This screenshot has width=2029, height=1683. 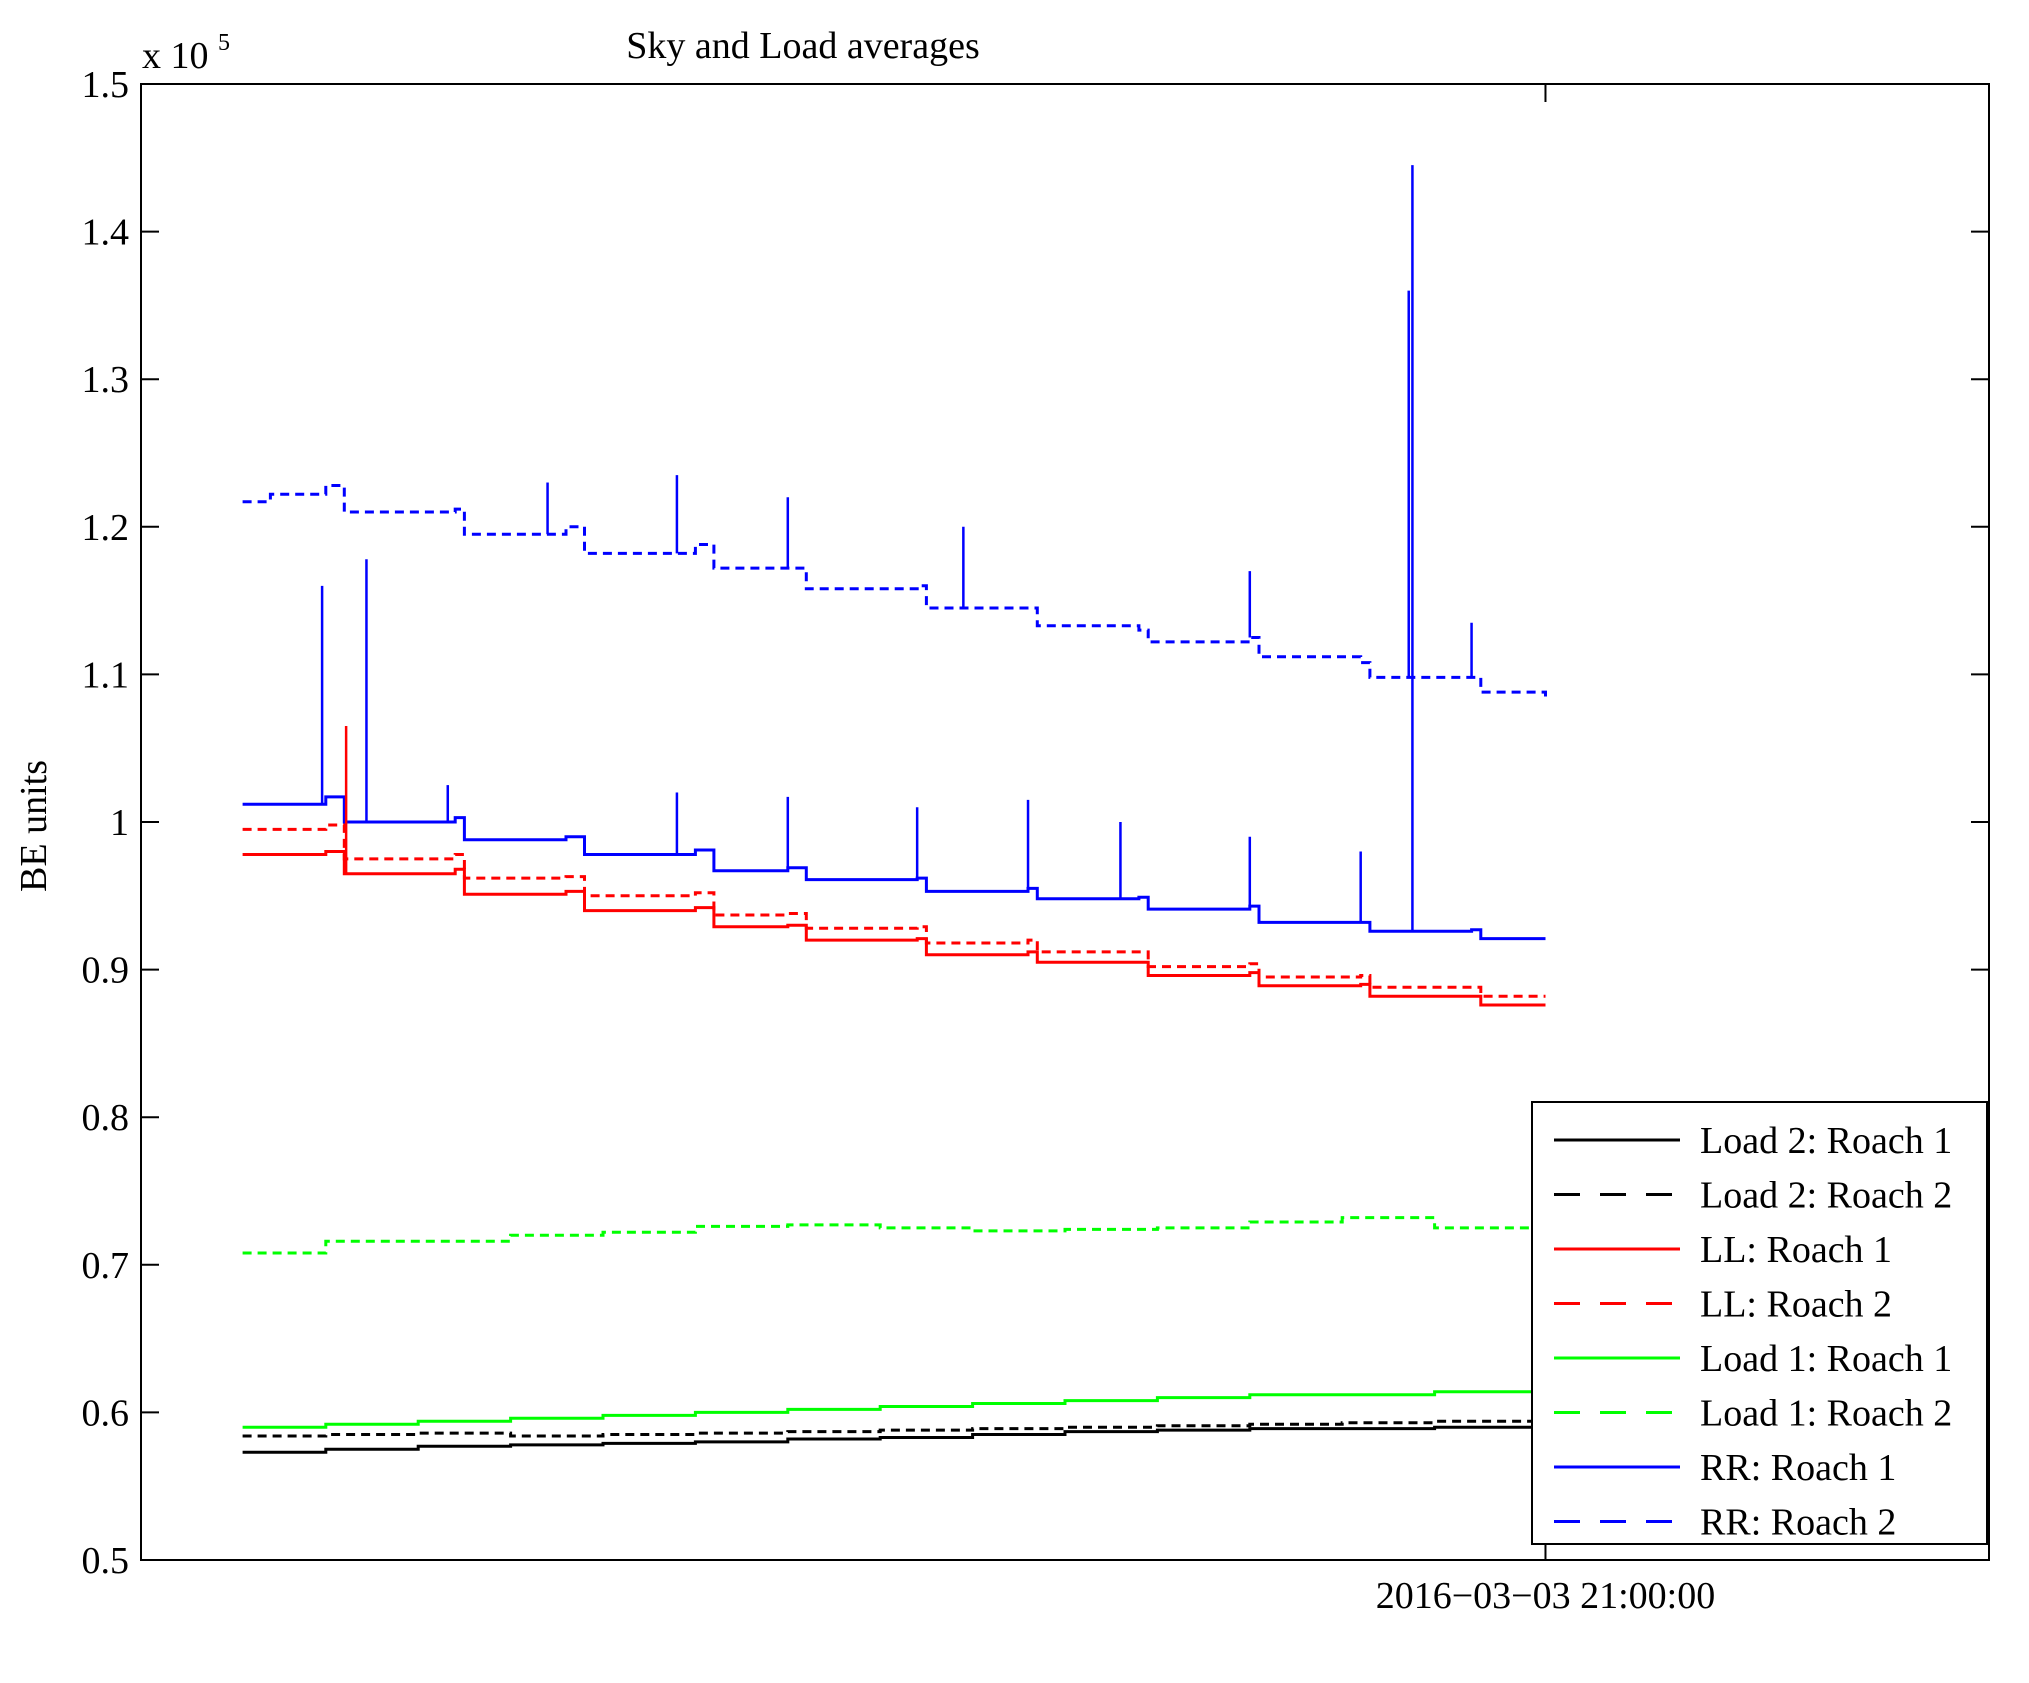 What do you see at coordinates (1798, 1523) in the screenshot?
I see `legend-entry: RR: Roach 2` at bounding box center [1798, 1523].